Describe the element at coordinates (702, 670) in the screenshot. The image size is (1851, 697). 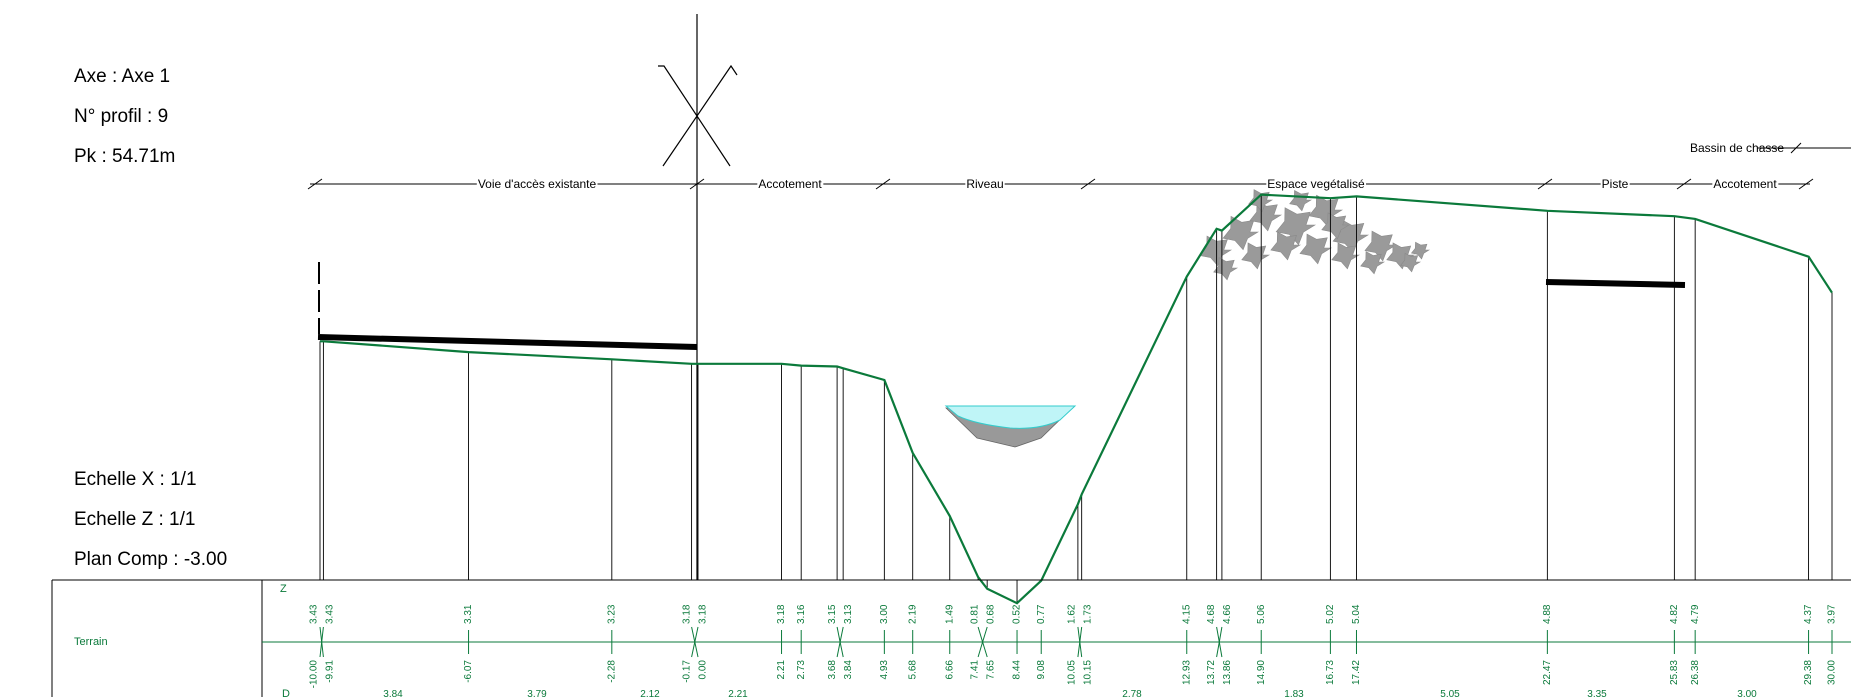
I see `d-value: 0.00` at that location.